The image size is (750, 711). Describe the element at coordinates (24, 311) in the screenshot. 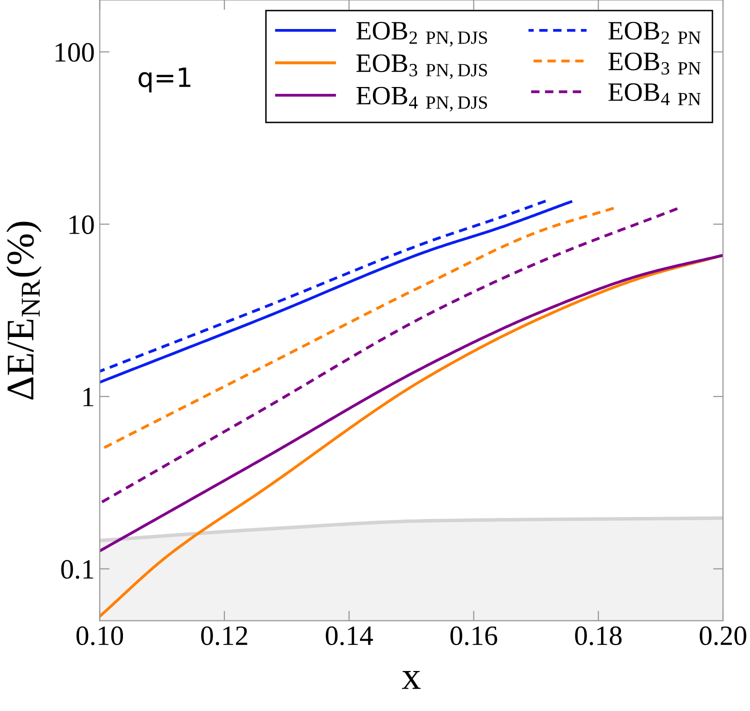

I see `y-axis-title: ΔE/E$_{NR}$(%)` at that location.